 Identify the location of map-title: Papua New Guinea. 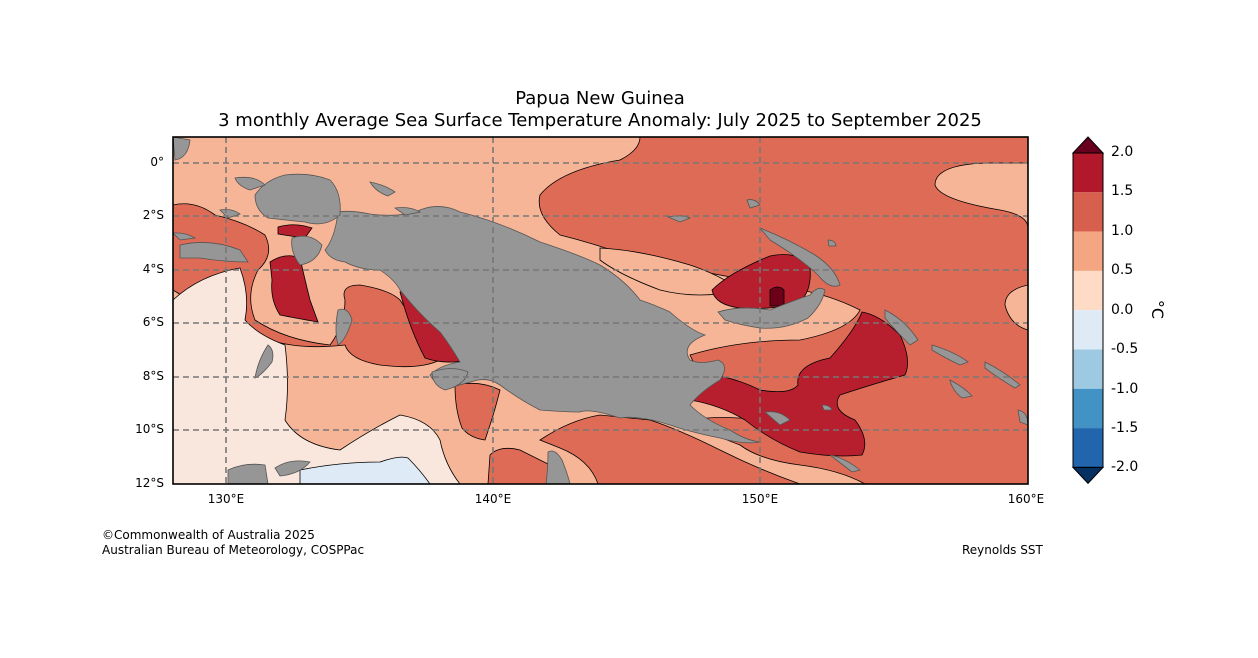
(600, 98).